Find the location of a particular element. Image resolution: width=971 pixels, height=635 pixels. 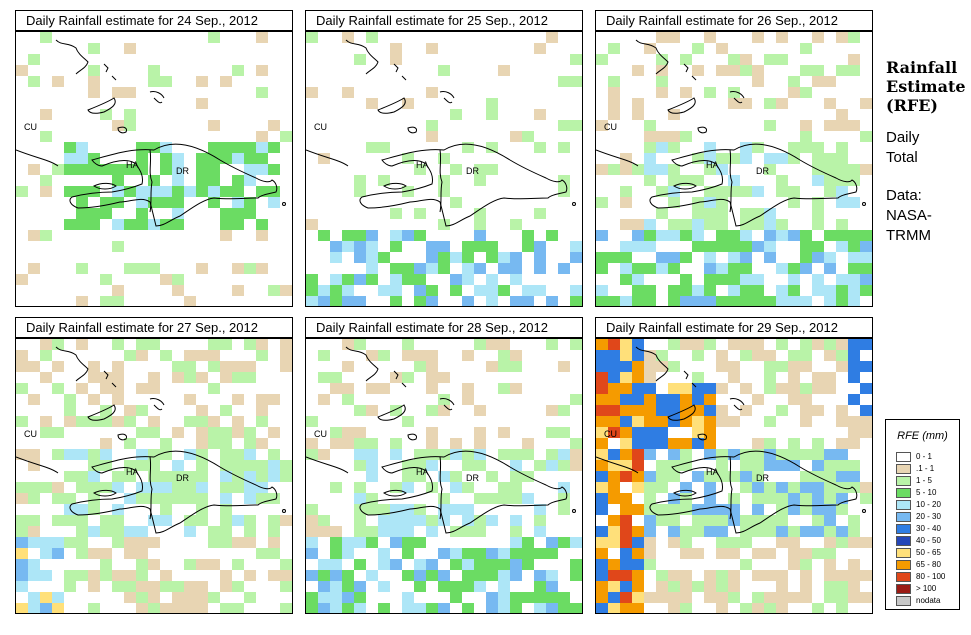

legend-label: 10 - 20 is located at coordinates (928, 504).